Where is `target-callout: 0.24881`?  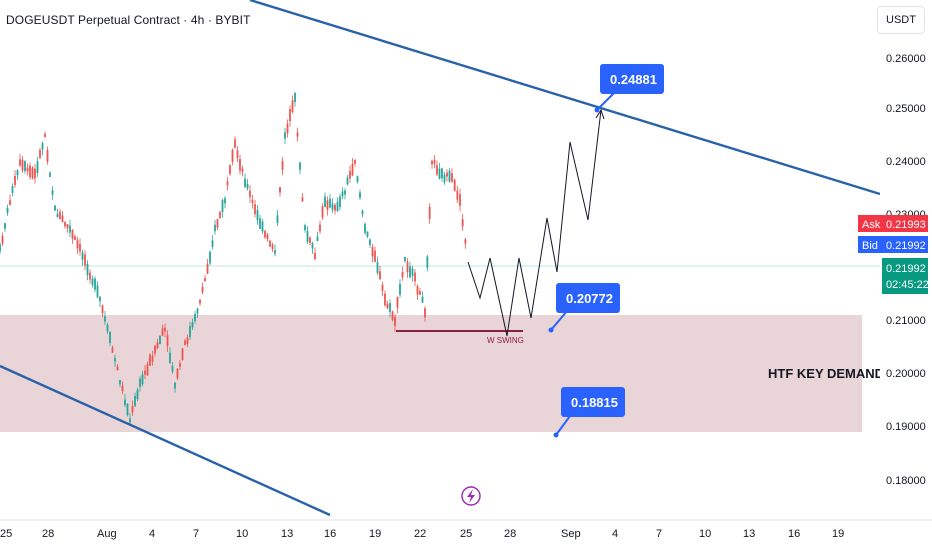 target-callout: 0.24881 is located at coordinates (629, 88).